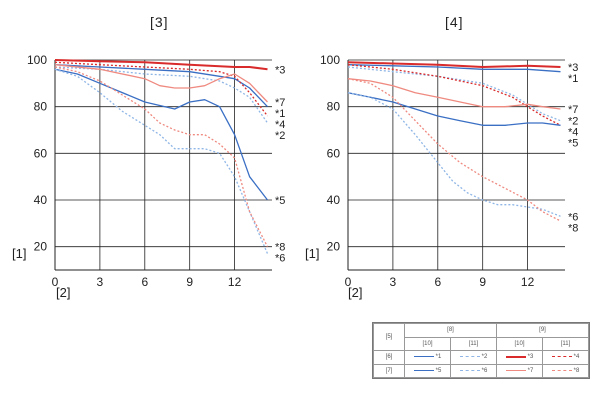 The image size is (600, 400). What do you see at coordinates (473, 357) in the screenshot?
I see `legend-item-2: *2` at bounding box center [473, 357].